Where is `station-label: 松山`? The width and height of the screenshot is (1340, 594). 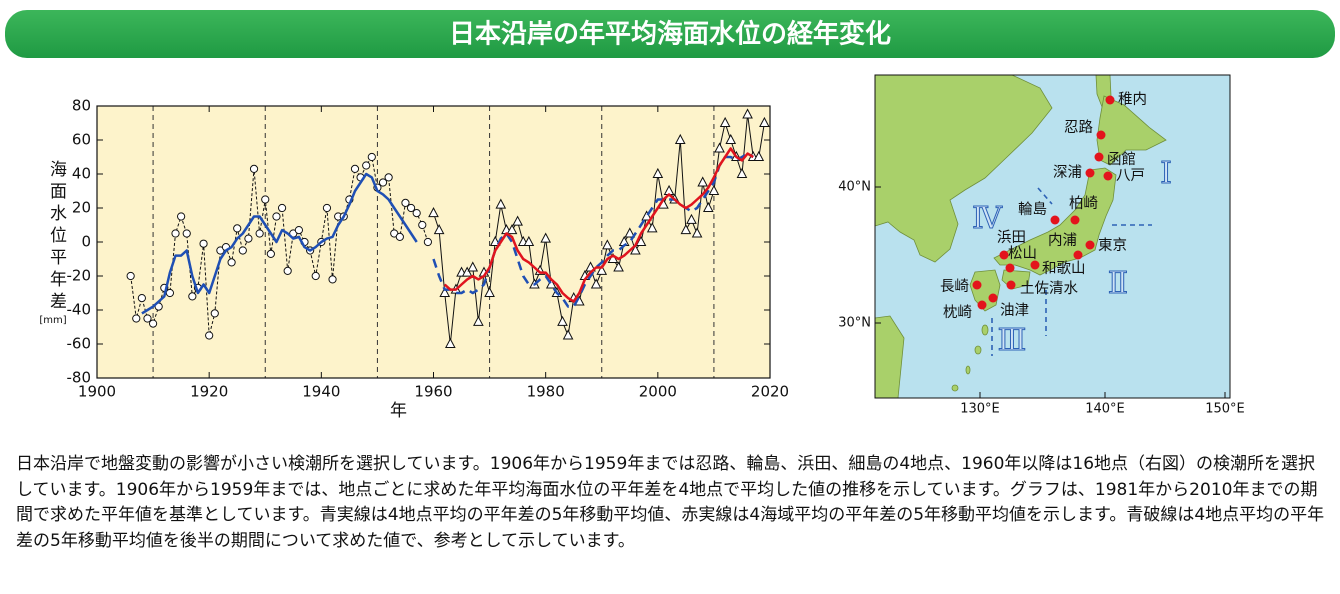 station-label: 松山 is located at coordinates (1022, 253).